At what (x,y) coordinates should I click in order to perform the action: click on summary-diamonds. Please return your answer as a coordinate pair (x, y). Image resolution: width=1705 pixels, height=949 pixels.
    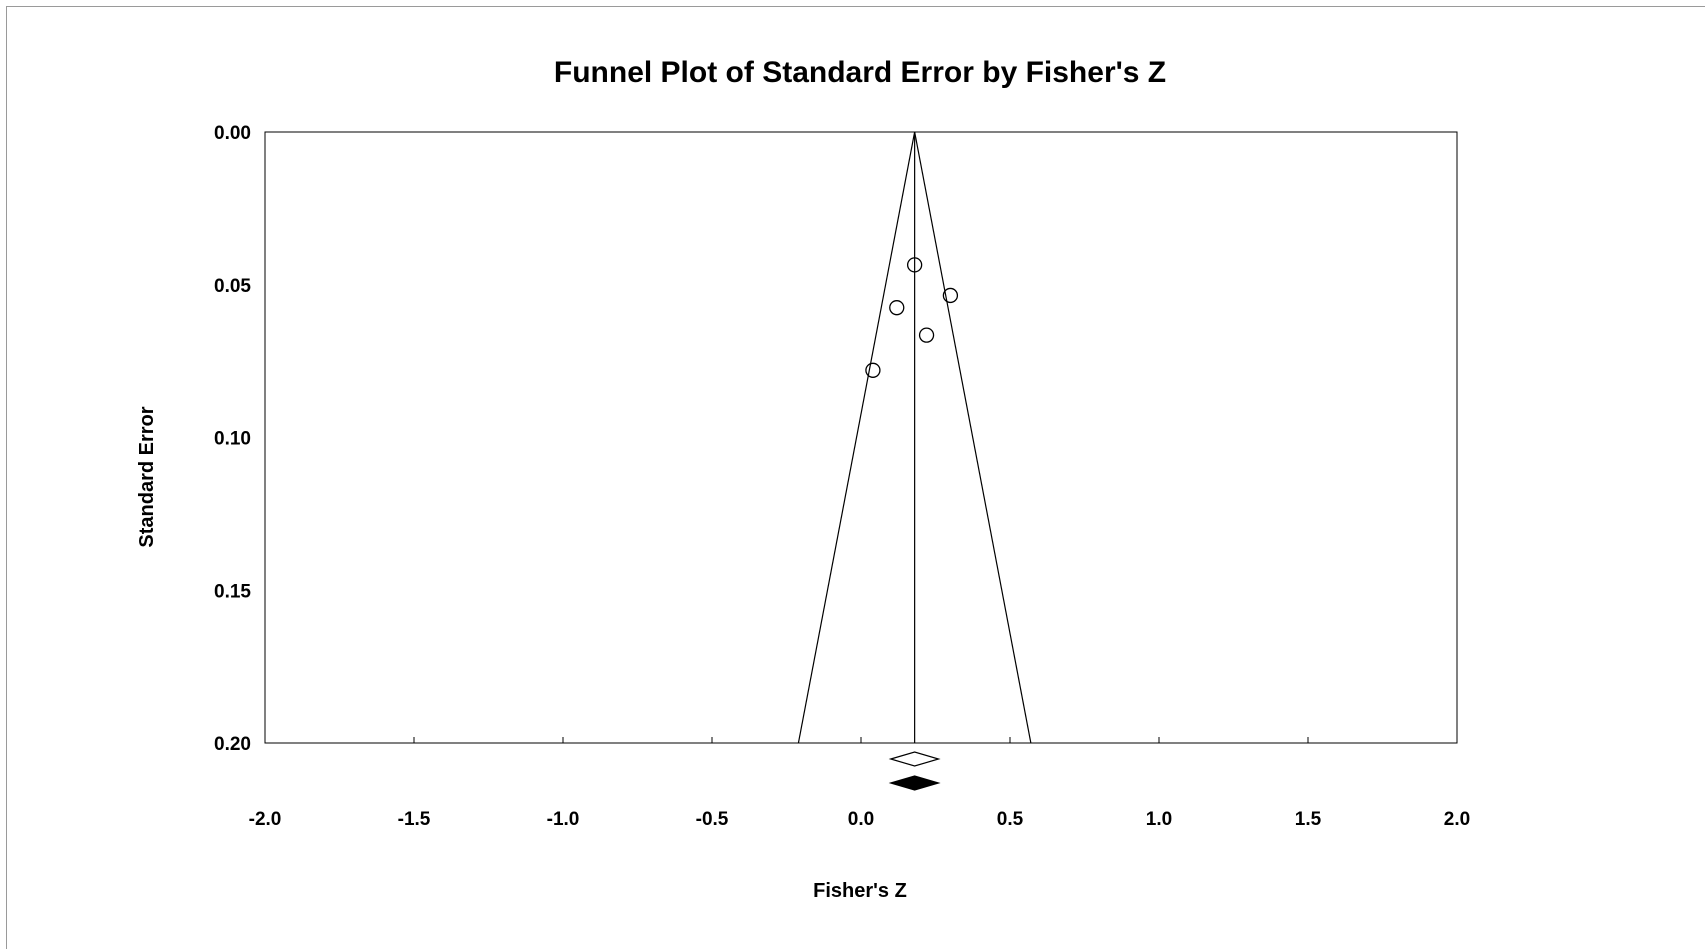
    Looking at the image, I should click on (914, 771).